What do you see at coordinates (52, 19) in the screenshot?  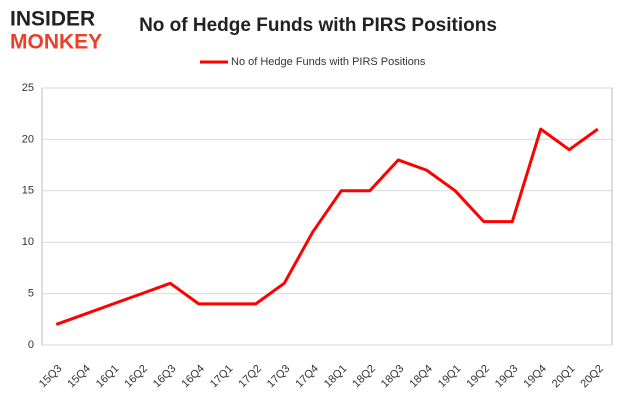 I see `logo-top: INSIDER` at bounding box center [52, 19].